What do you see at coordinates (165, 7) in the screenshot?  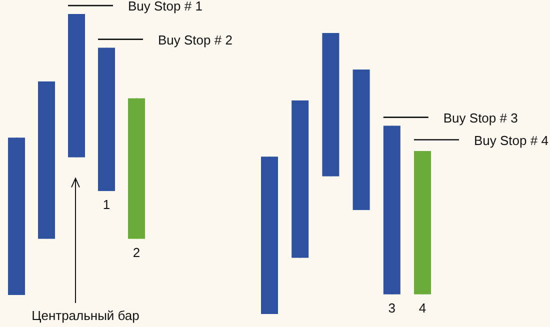 I see `ref-line-label: Buy Stop # 1` at bounding box center [165, 7].